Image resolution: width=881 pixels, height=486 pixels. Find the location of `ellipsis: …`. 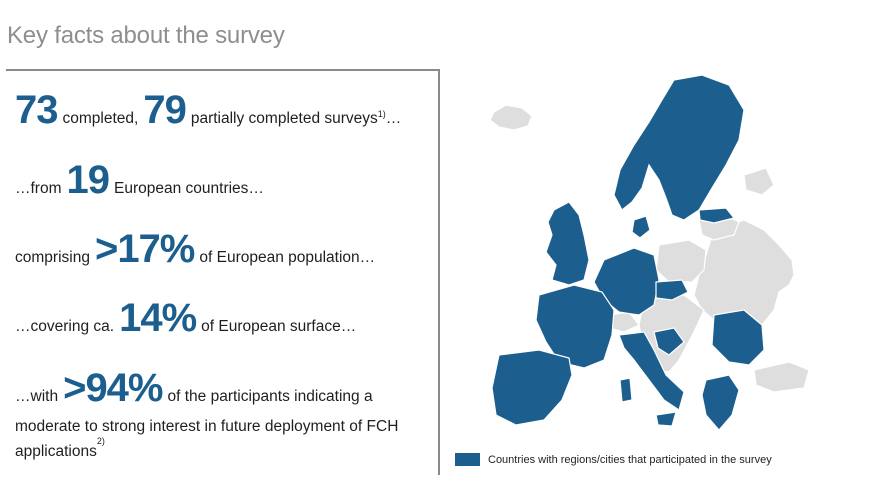

ellipsis: … is located at coordinates (393, 118).